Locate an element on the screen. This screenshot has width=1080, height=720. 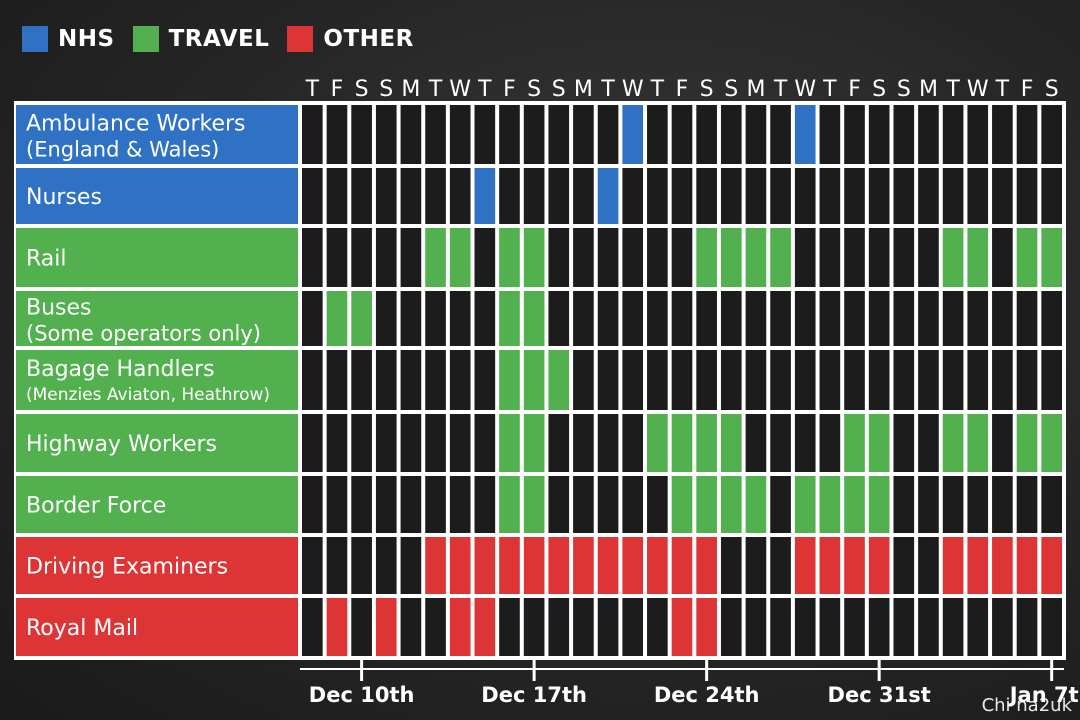
row-sublabel: (Some operators only) is located at coordinates (143, 334).